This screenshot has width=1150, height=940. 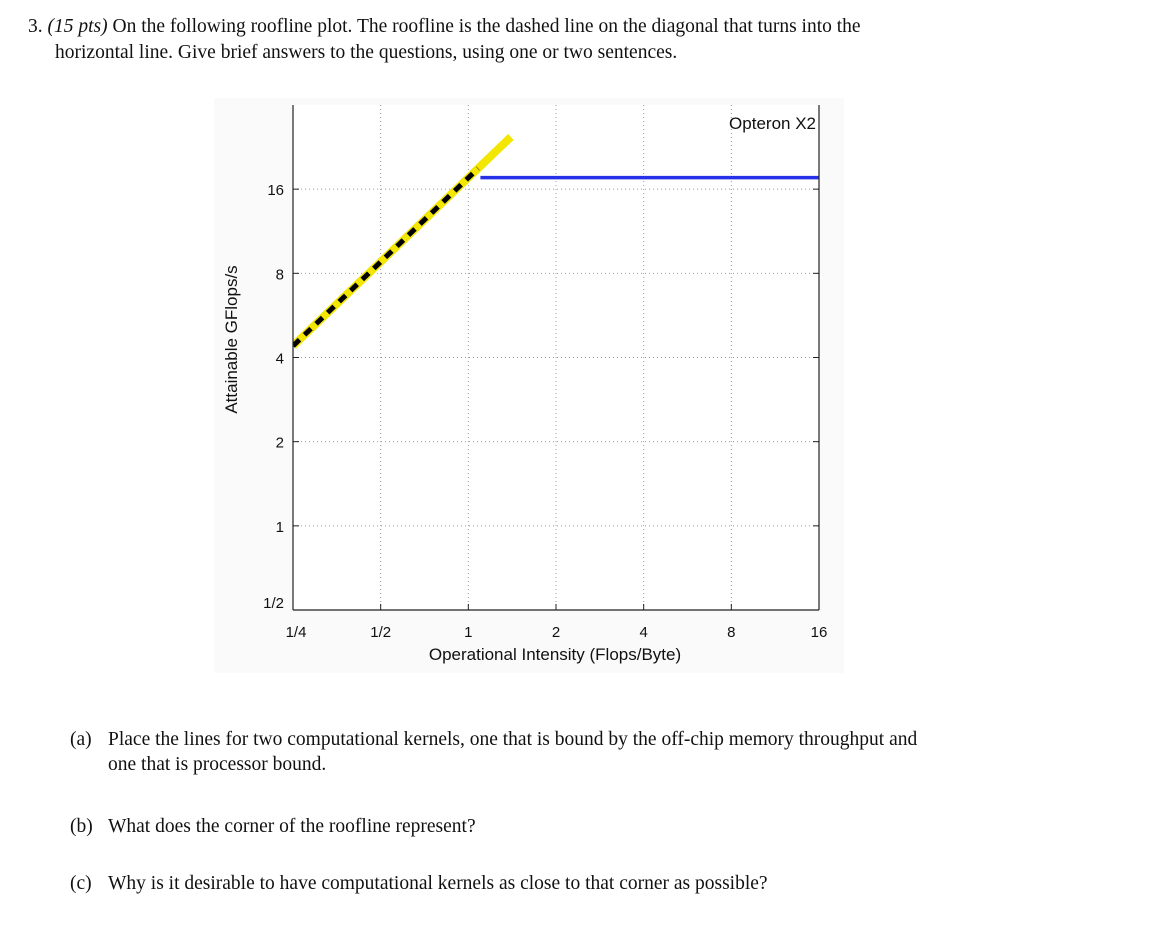 I want to click on question-number: 3., so click(x=35, y=26).